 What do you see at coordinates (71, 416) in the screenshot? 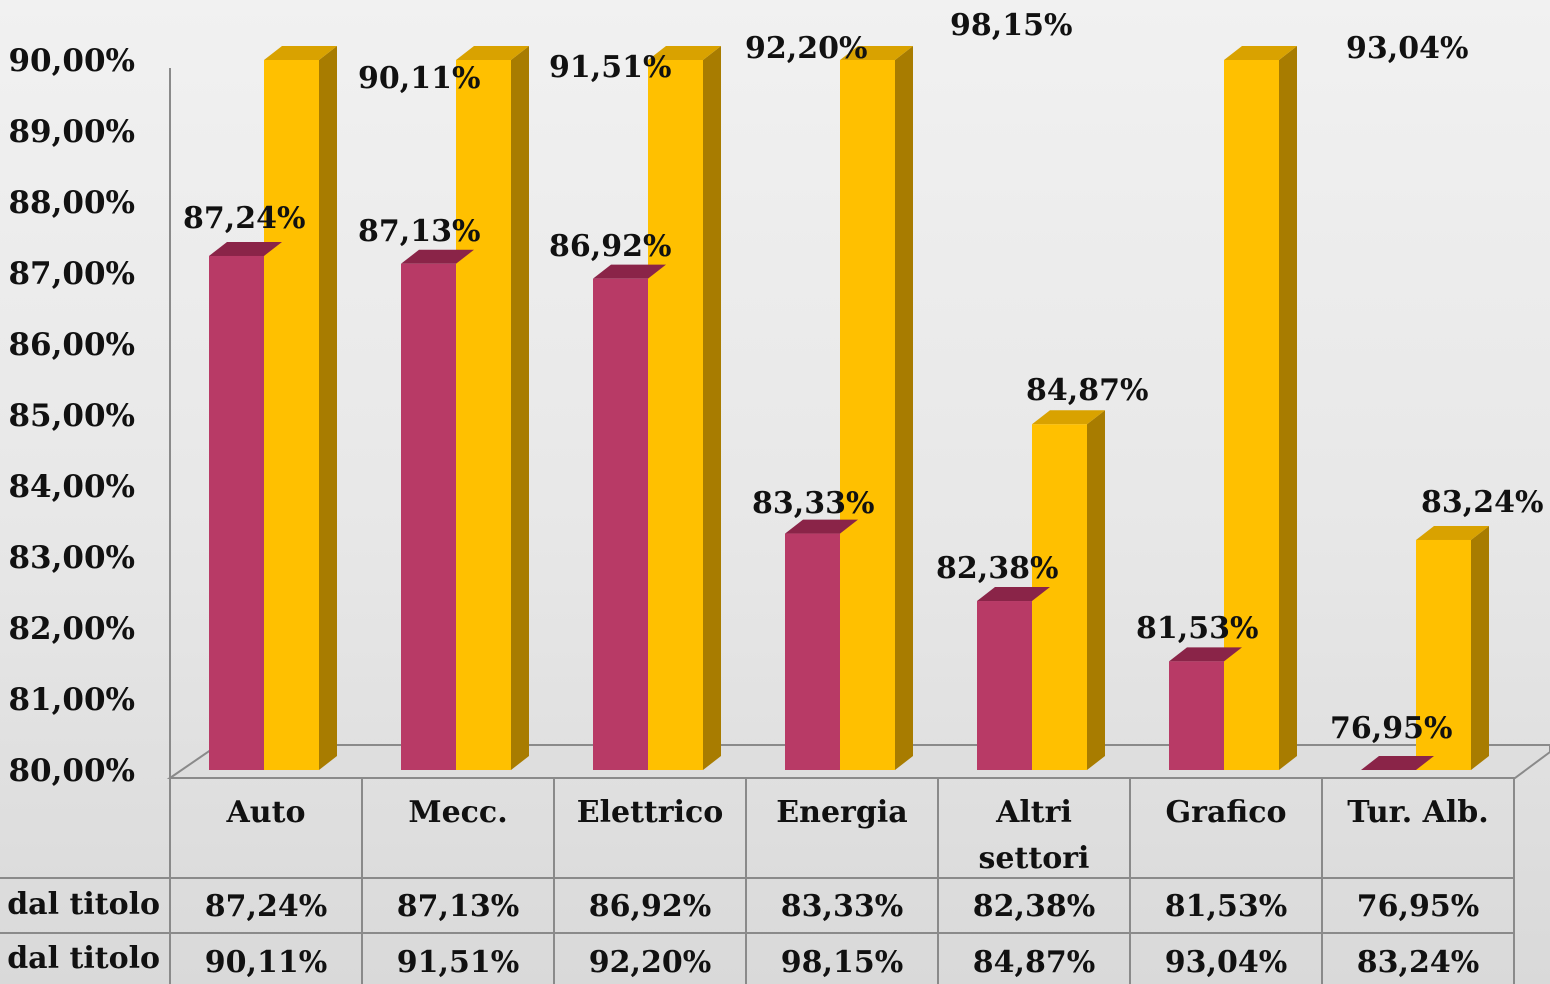
I see `y-tick-label: 85,00%` at bounding box center [71, 416].